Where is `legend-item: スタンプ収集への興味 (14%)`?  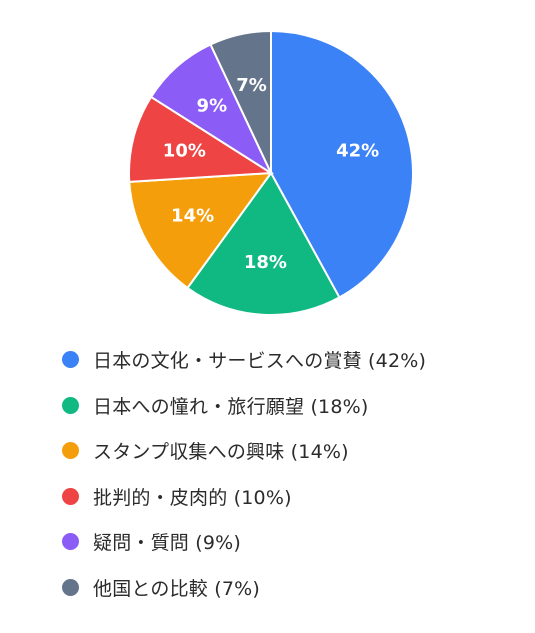 legend-item: スタンプ収集への興味 (14%) is located at coordinates (244, 451).